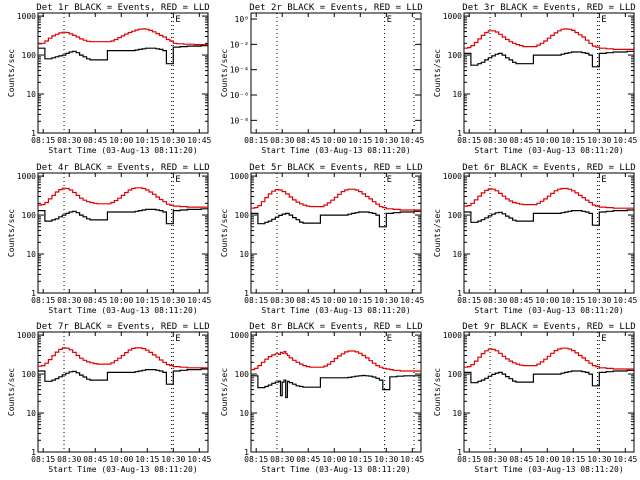 This screenshot has width=640, height=480. What do you see at coordinates (335, 8) in the screenshot?
I see `panel-title: Det 2r BLACK = Events, RED = LLD` at bounding box center [335, 8].